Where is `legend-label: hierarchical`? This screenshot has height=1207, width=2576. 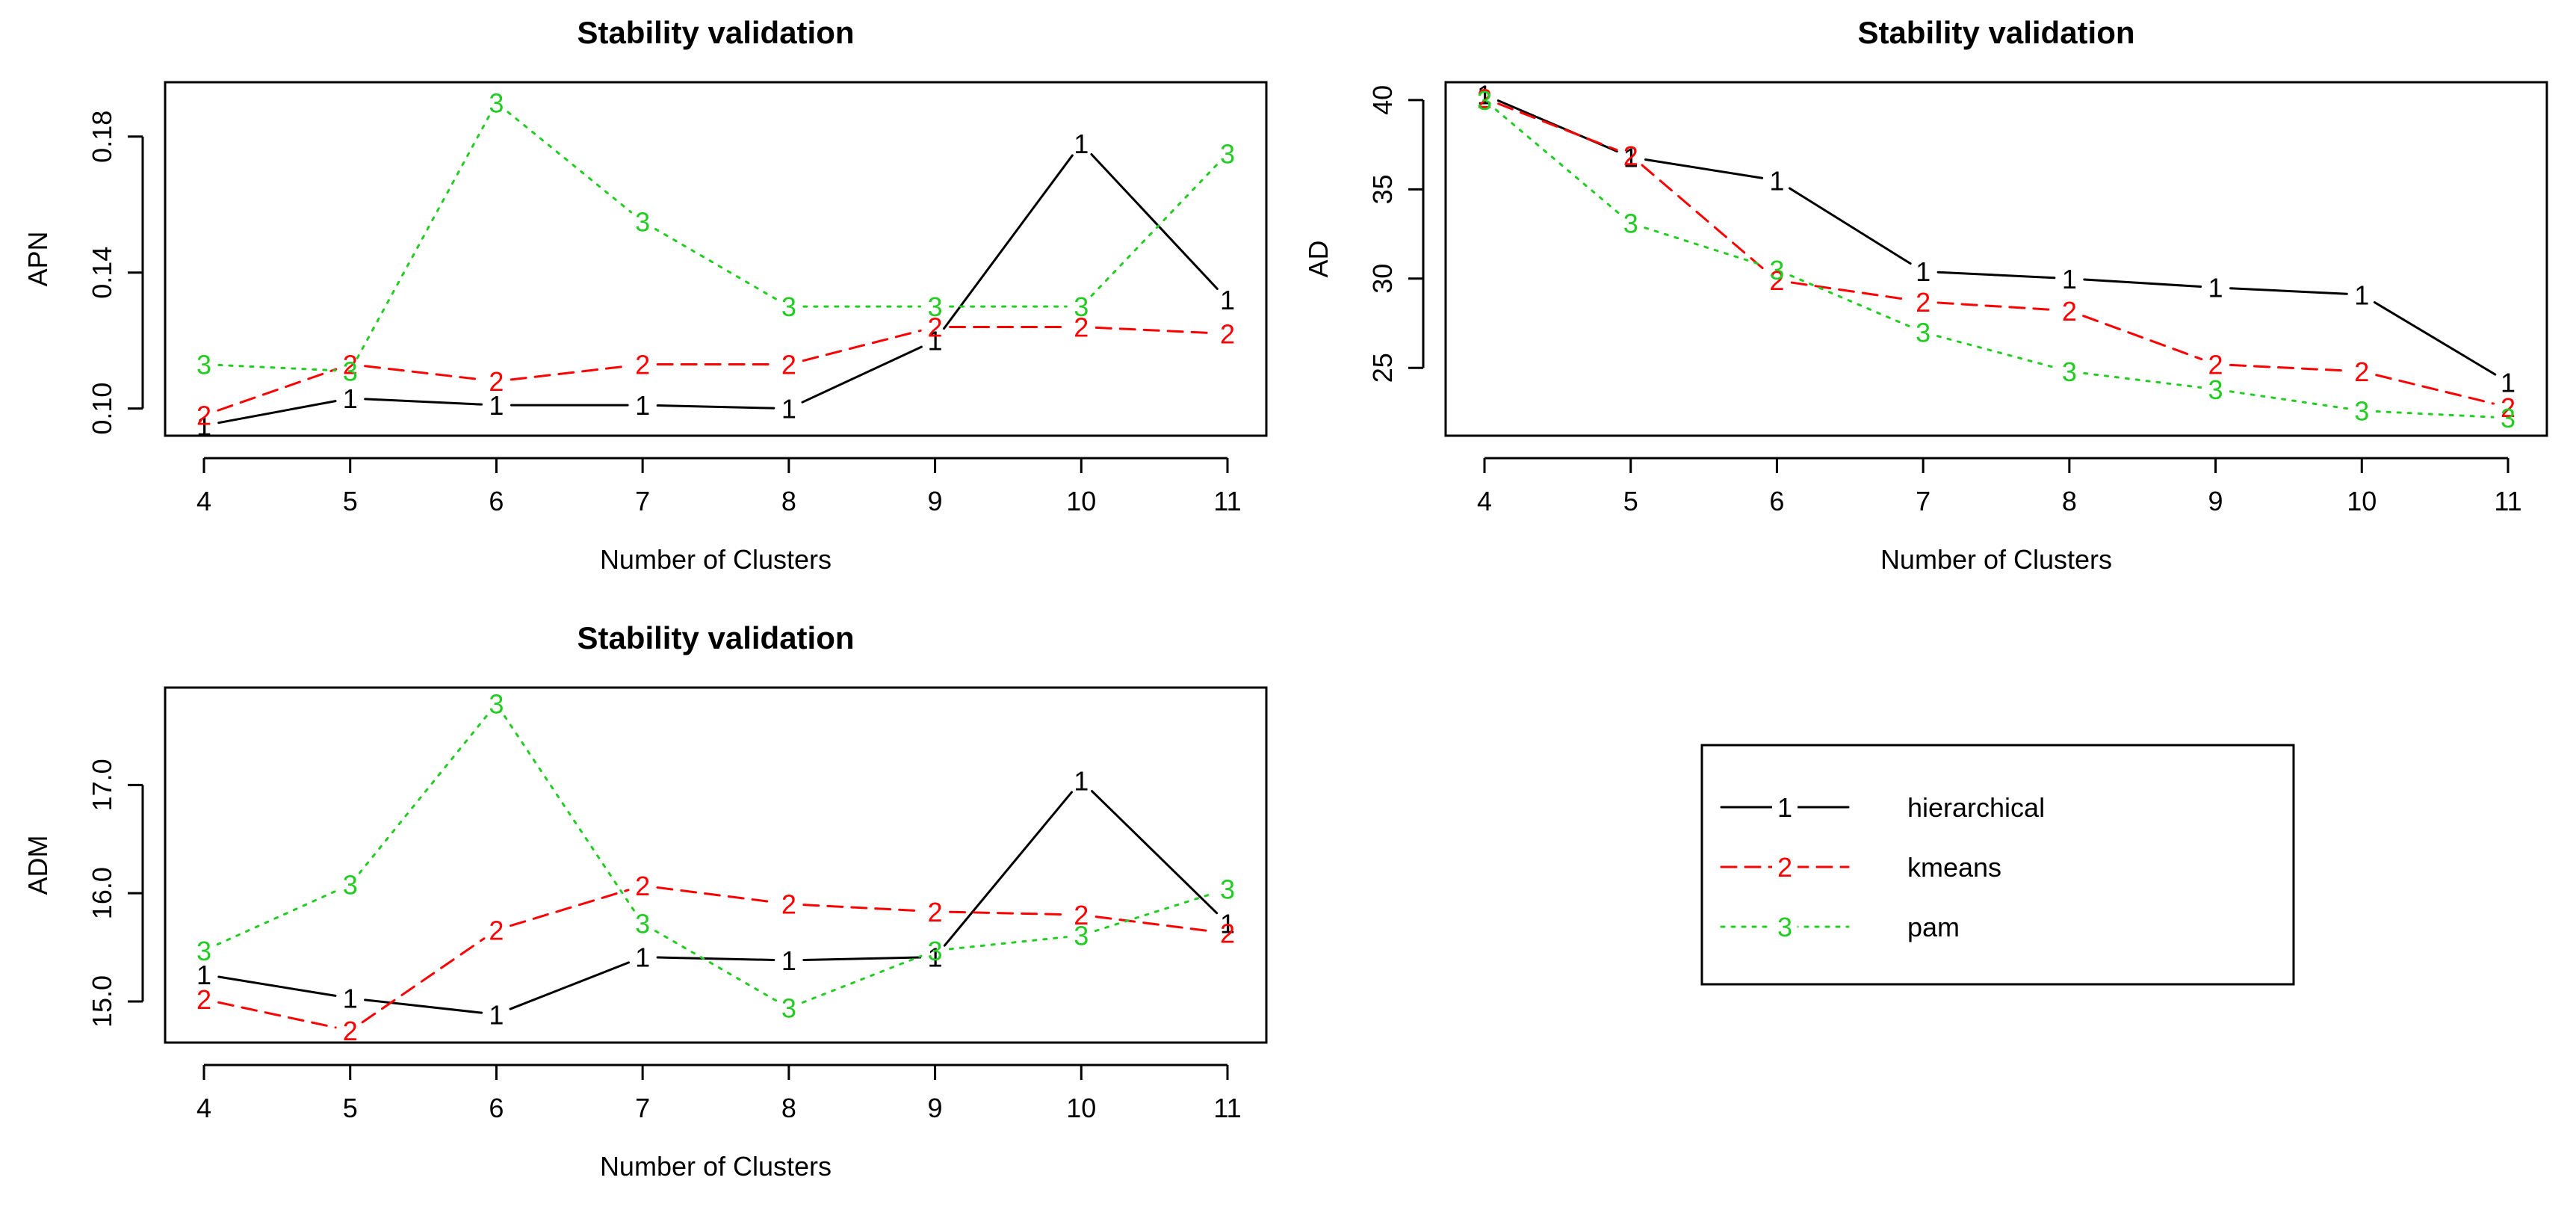
legend-label: hierarchical is located at coordinates (1976, 808).